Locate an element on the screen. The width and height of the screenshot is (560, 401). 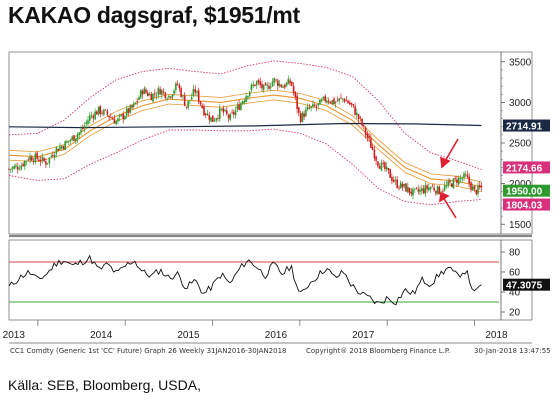
page-title: KAKAO dagsgraf, $1951/mt is located at coordinates (154, 15).